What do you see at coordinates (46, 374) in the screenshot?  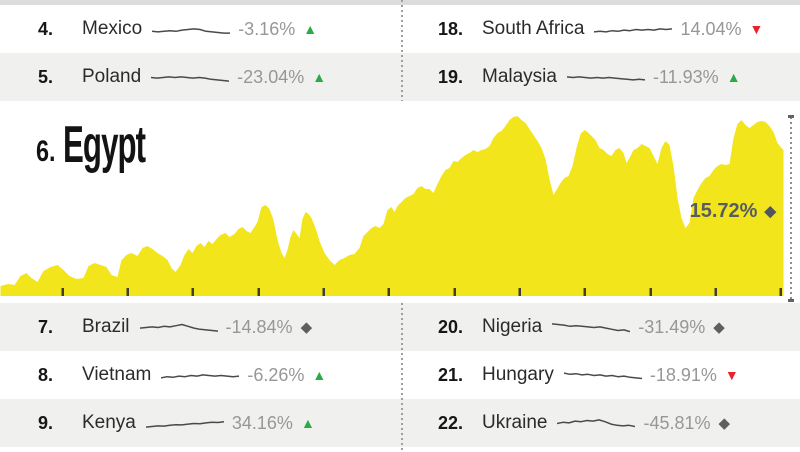 I see `rank-number: 8.` at bounding box center [46, 374].